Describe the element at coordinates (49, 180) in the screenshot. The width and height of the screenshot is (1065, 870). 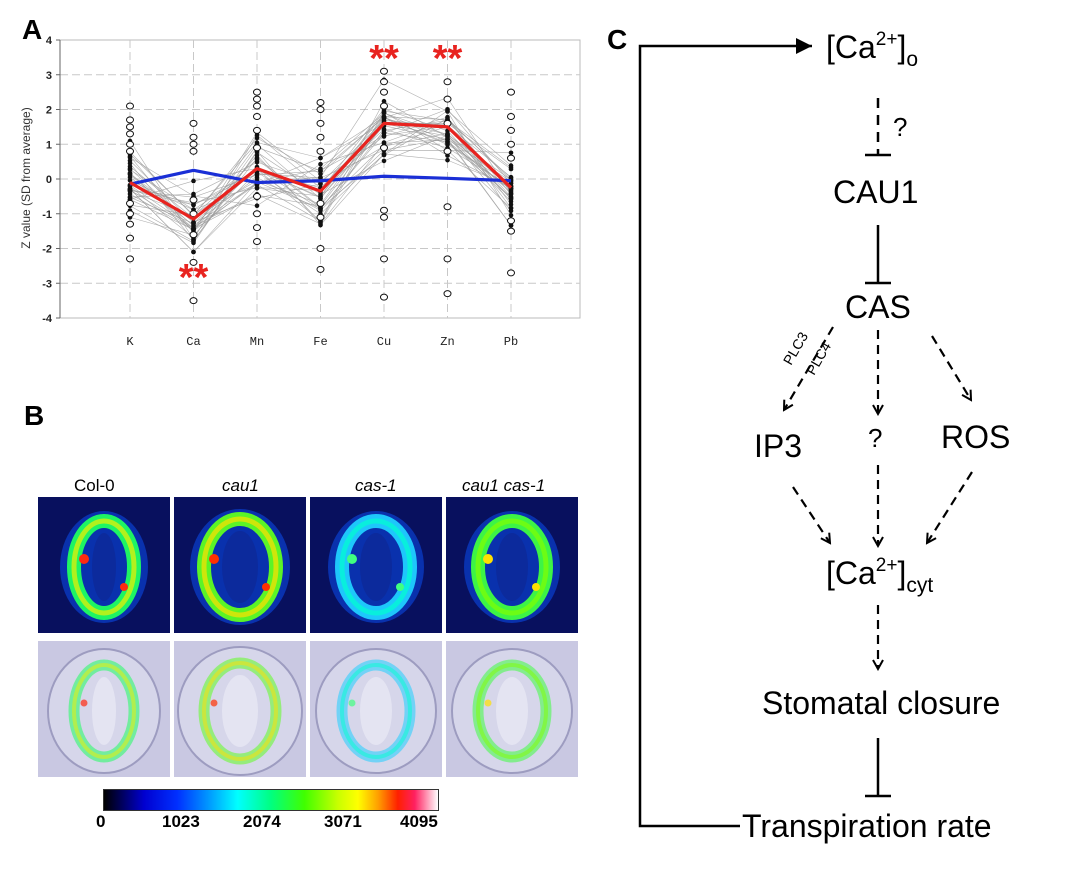
I see `y-tick-label: 0` at that location.